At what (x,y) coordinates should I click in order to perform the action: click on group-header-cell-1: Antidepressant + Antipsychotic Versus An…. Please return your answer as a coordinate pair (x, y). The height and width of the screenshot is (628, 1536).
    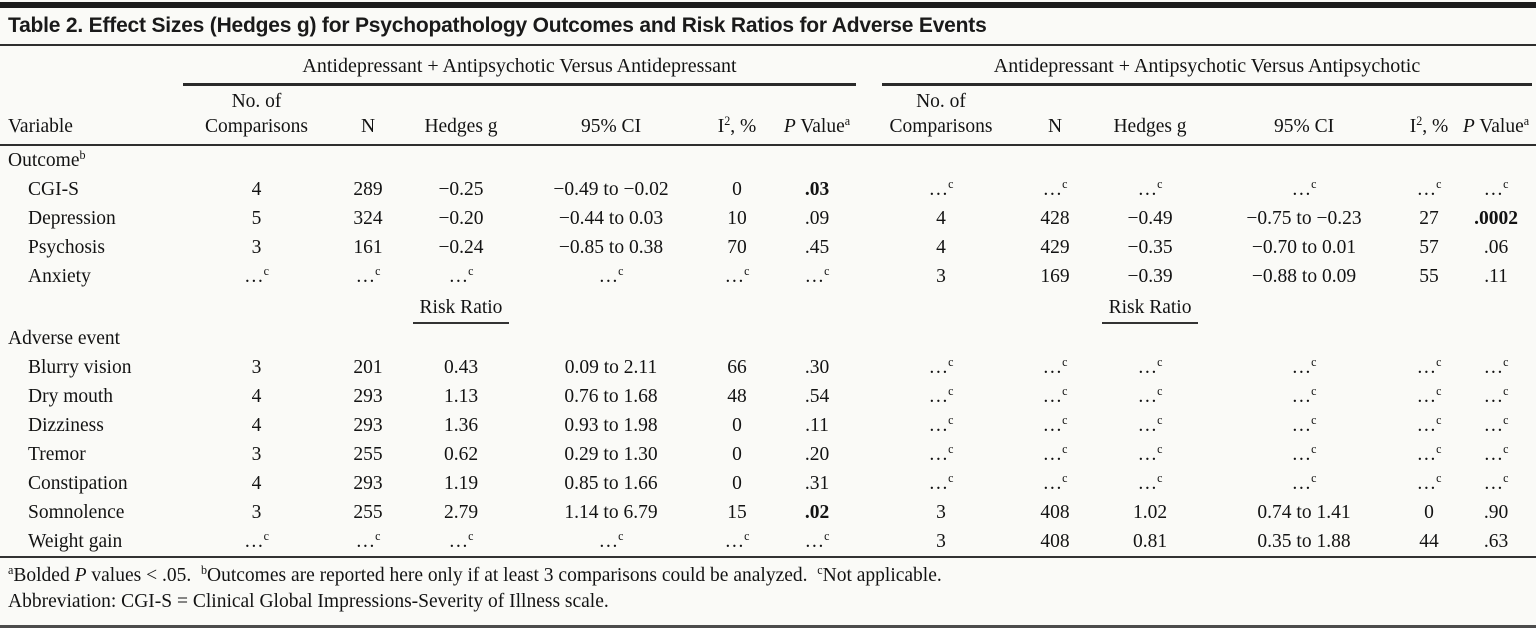
    Looking at the image, I should click on (524, 66).